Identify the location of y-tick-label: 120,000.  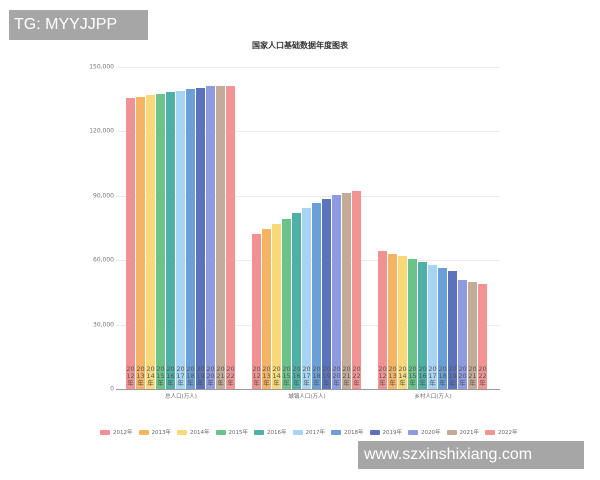
(101, 131).